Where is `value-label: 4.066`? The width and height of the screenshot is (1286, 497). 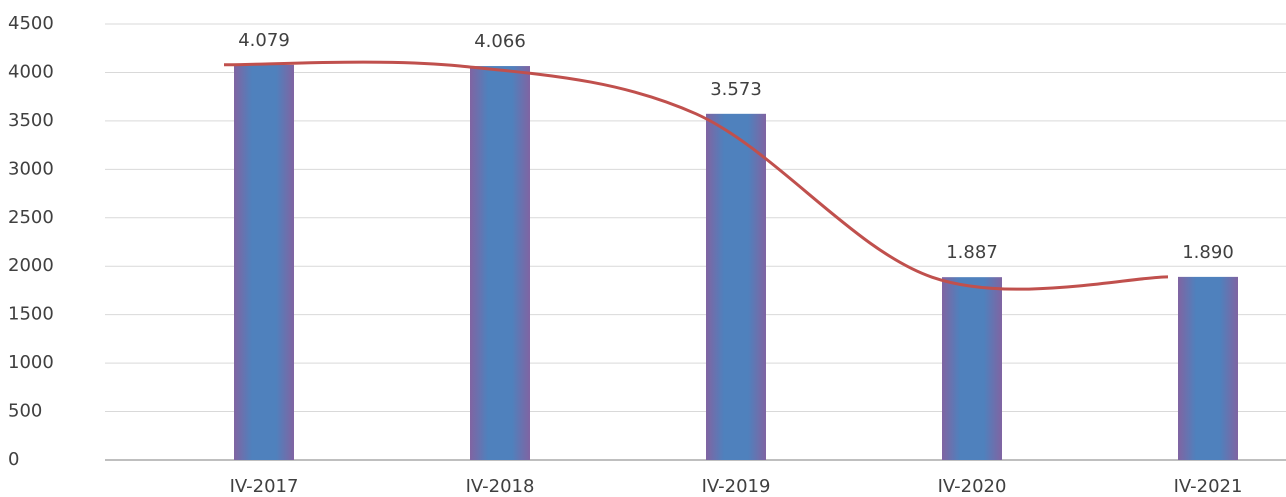
value-label: 4.066 is located at coordinates (500, 41).